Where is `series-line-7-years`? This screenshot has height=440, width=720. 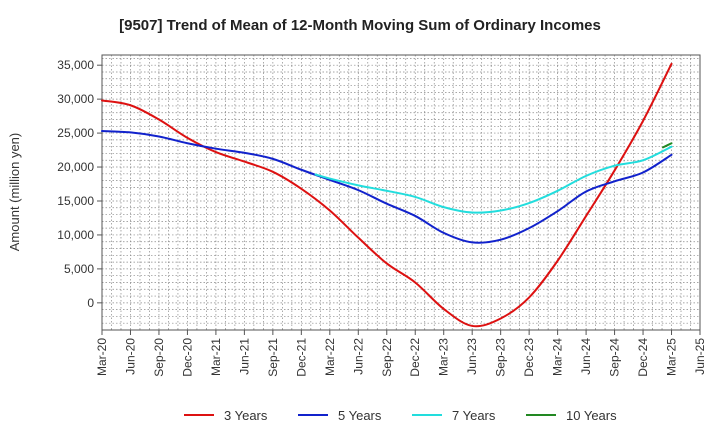 series-line-7-years is located at coordinates (493, 179).